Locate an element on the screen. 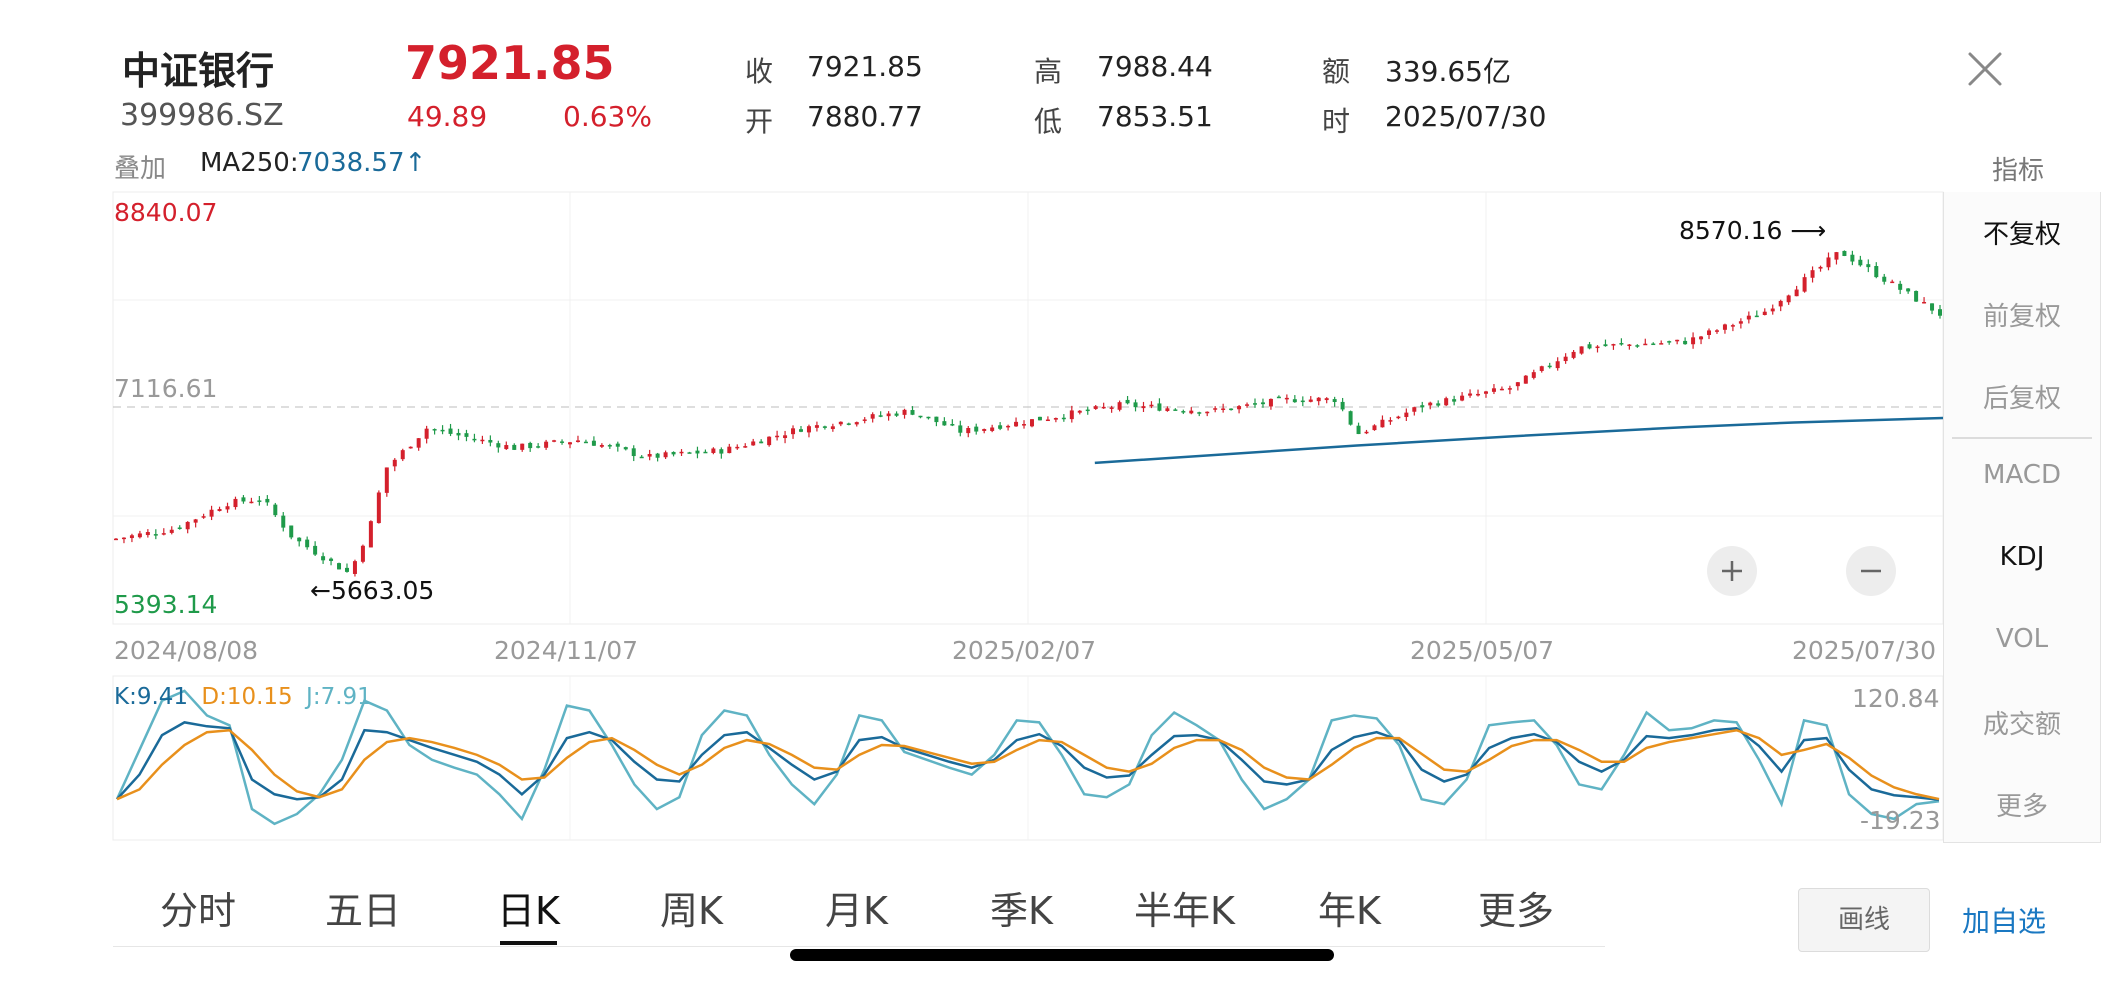 The image size is (2123, 981). macd-option: MACD is located at coordinates (2022, 475).